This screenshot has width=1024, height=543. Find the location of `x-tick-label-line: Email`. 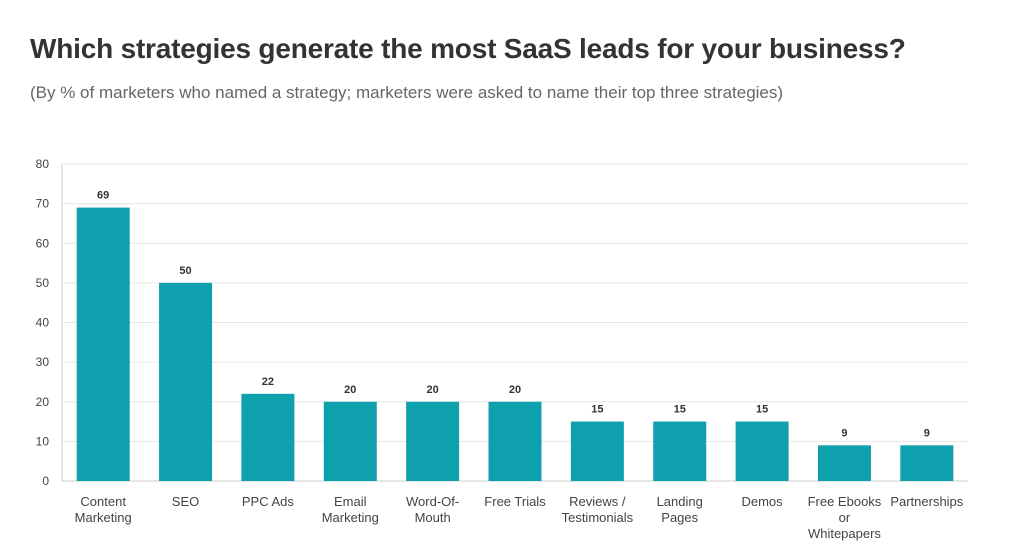

x-tick-label-line: Email is located at coordinates (350, 501).